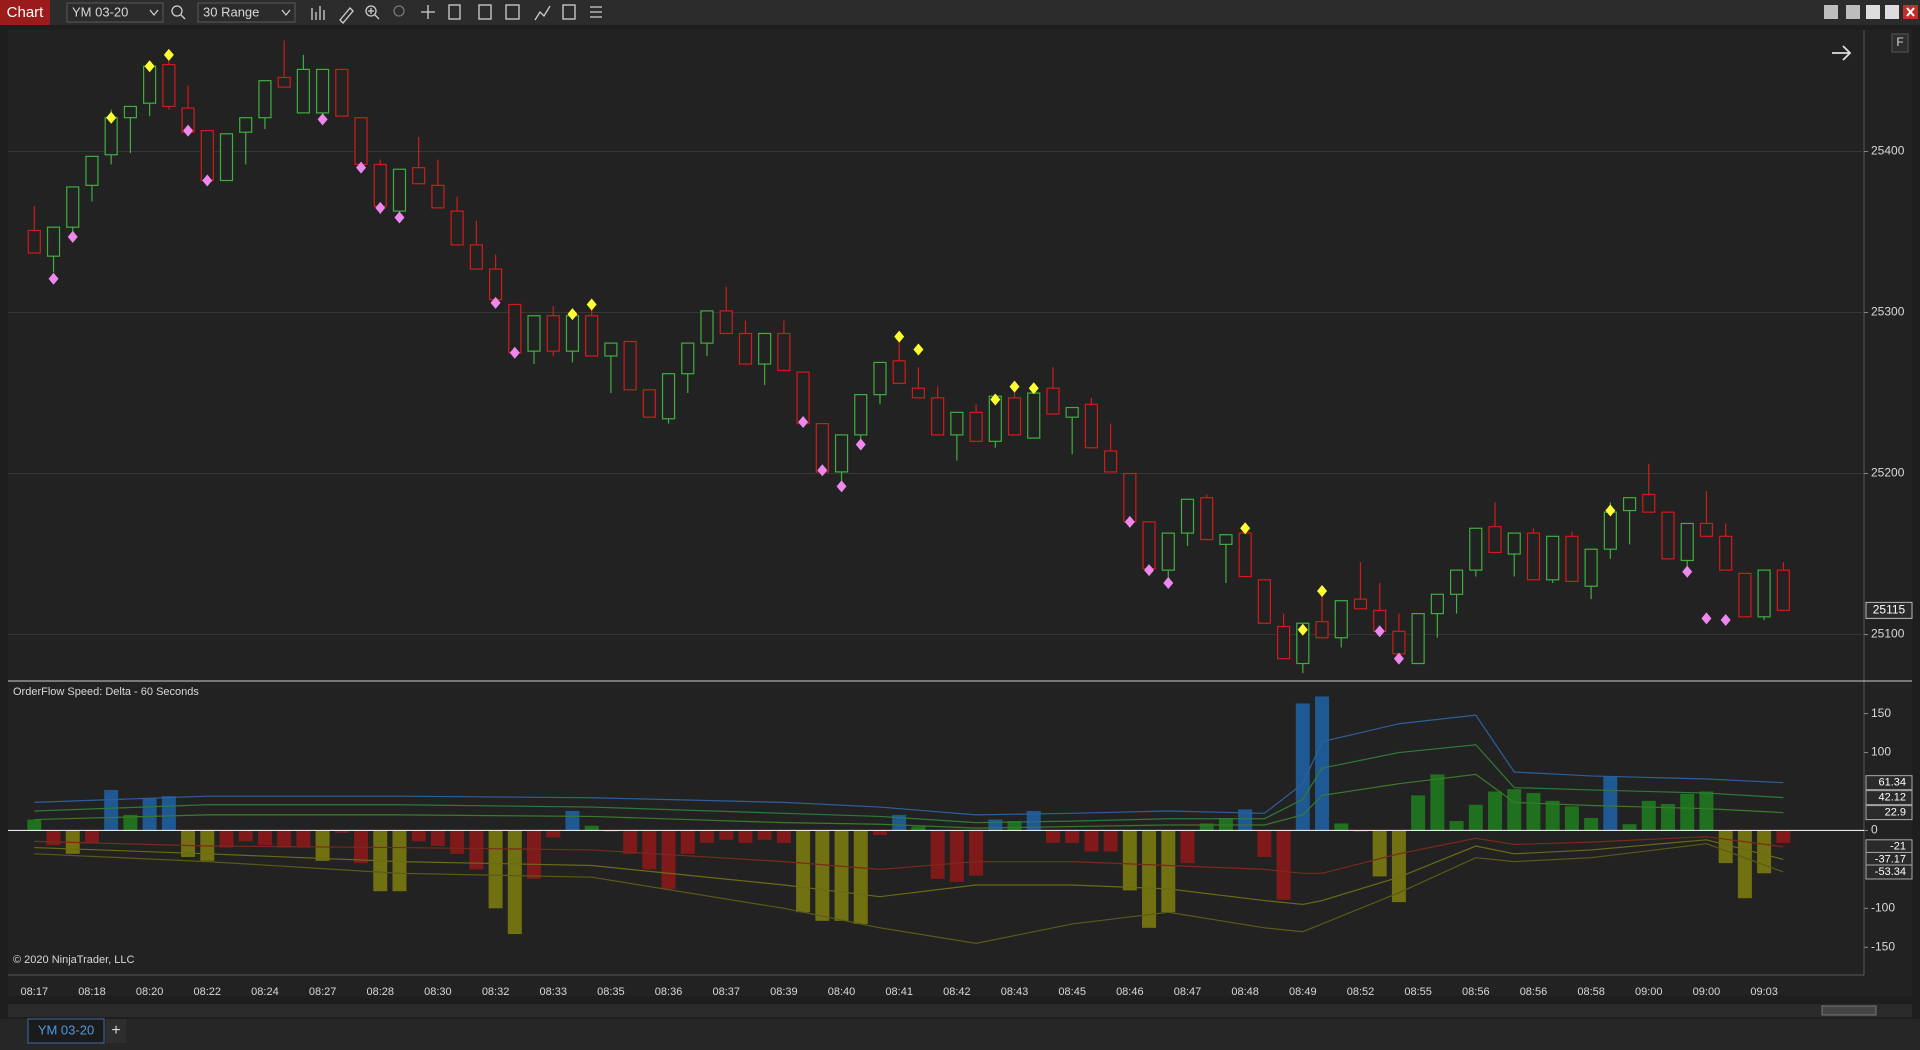 The image size is (1920, 1050). Describe the element at coordinates (150, 992) in the screenshot. I see `x-tick-label: 08:20` at that location.